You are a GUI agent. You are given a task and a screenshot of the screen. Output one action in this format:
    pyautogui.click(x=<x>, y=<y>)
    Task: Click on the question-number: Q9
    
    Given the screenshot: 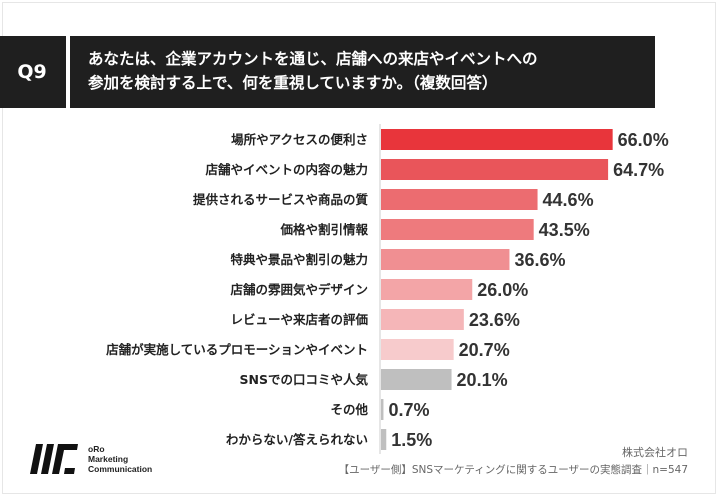 What is the action you would take?
    pyautogui.click(x=32, y=72)
    